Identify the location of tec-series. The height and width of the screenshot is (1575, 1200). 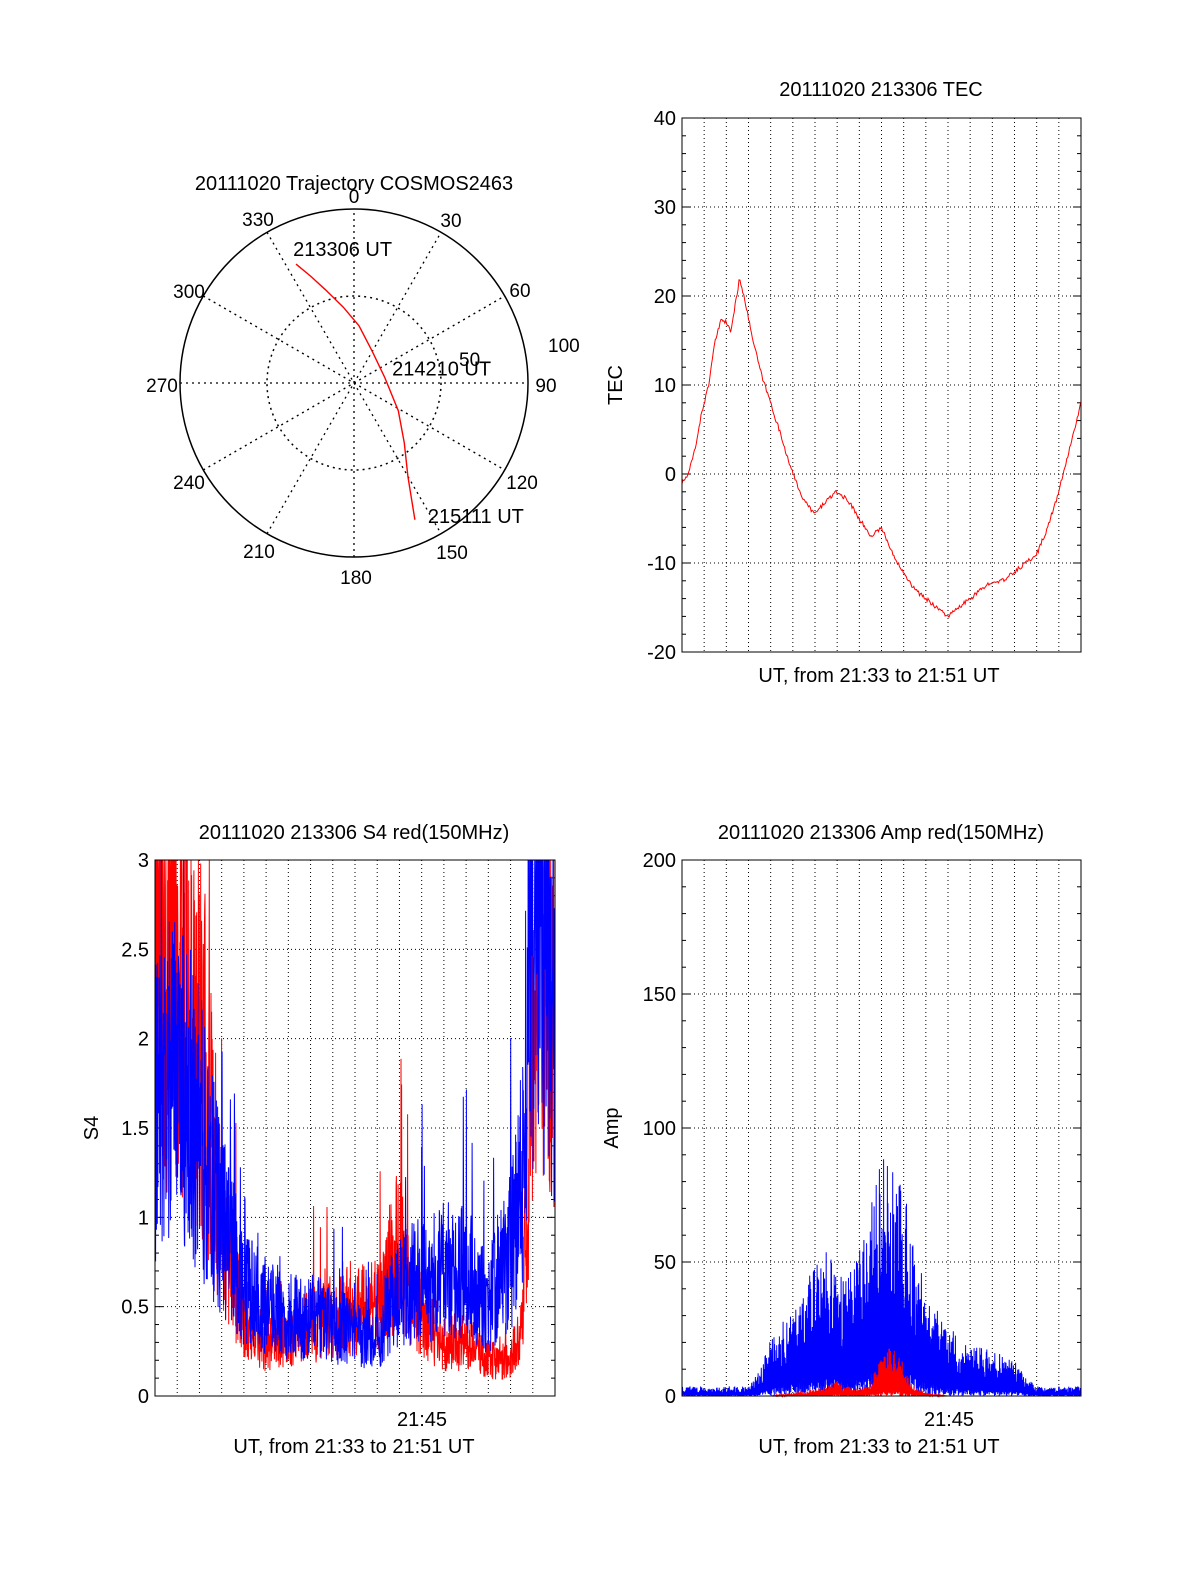
(881, 449).